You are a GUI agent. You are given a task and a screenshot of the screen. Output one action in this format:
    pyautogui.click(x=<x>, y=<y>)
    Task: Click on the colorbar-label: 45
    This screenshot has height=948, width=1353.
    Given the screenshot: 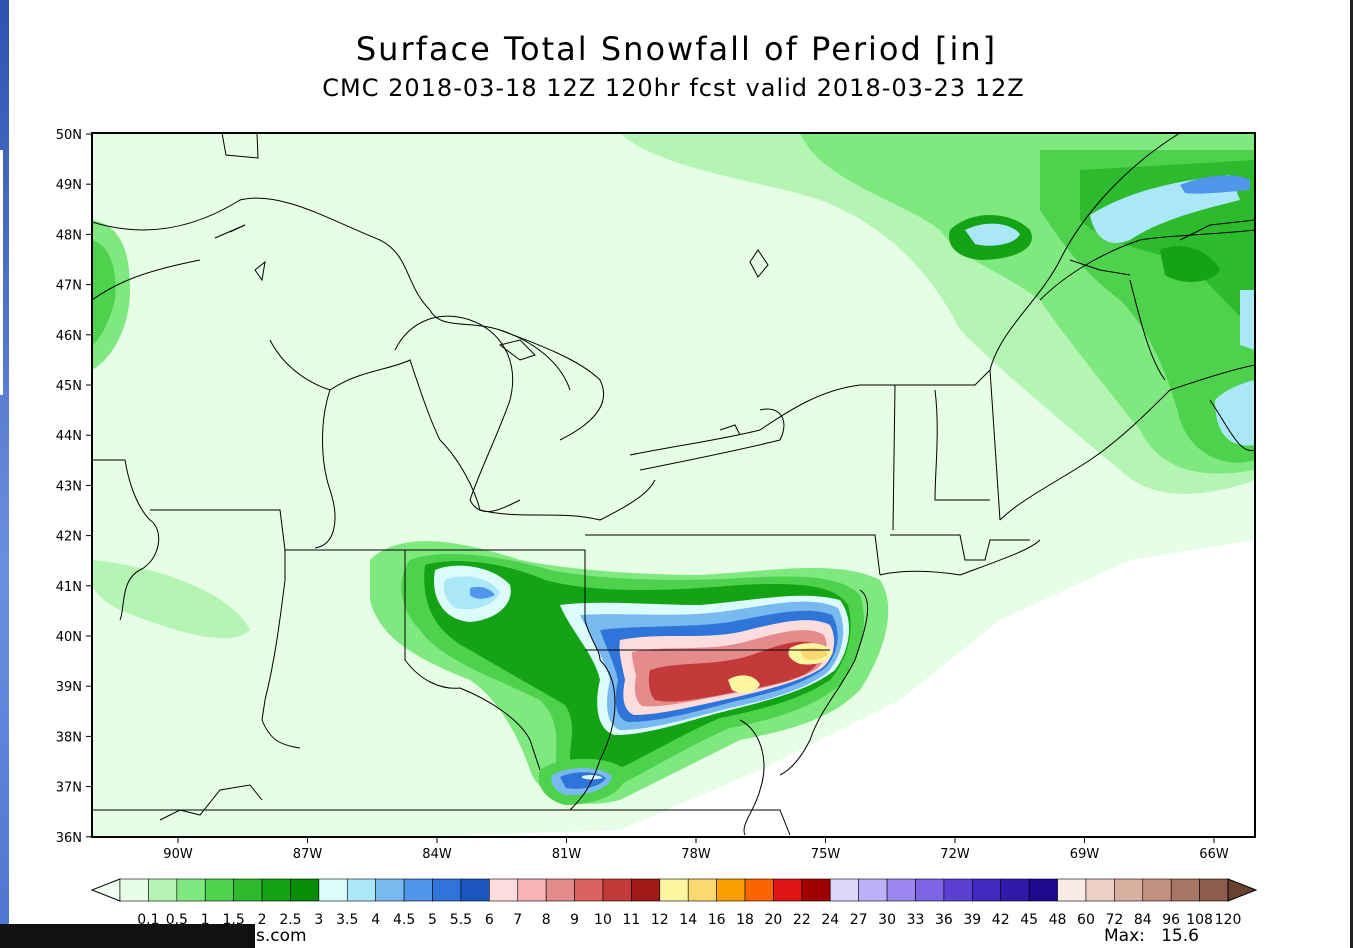 What is the action you would take?
    pyautogui.click(x=1029, y=920)
    